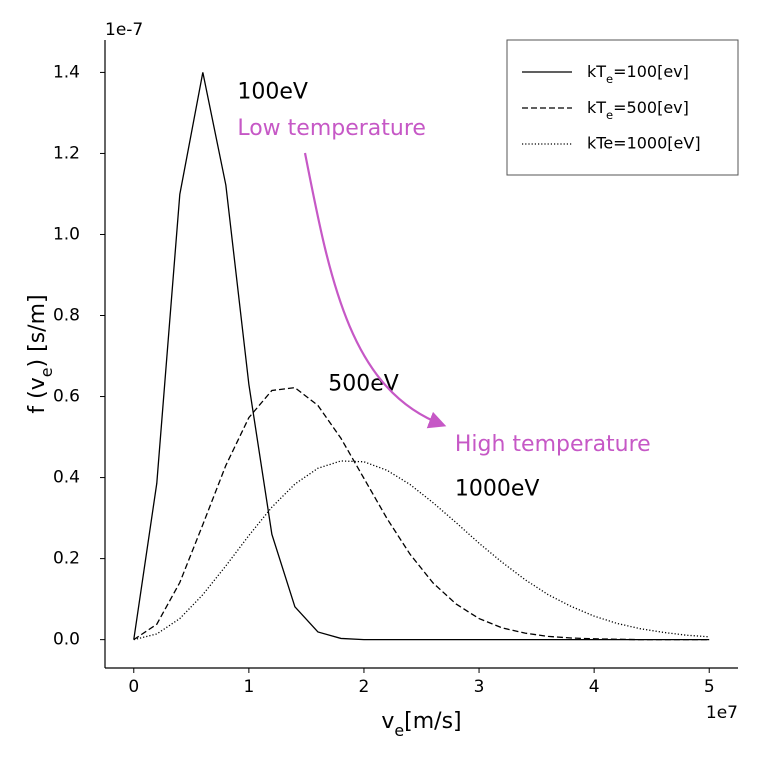 The height and width of the screenshot is (760, 760). I want to click on annotation: High temperature, so click(553, 444).